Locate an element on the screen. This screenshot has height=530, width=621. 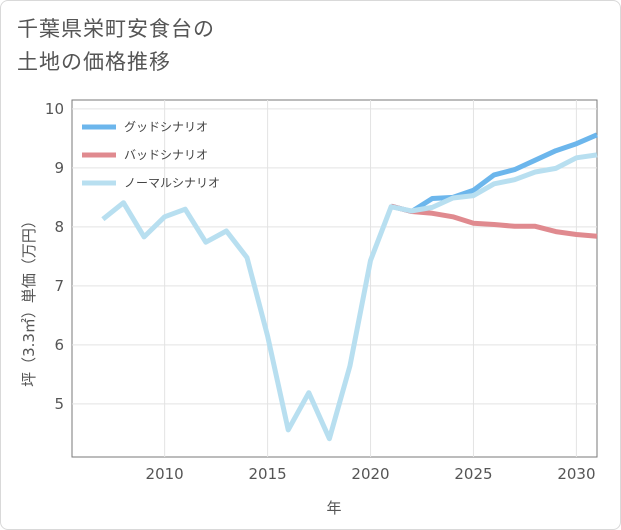
x-tick-label: 2020 is located at coordinates (370, 474).